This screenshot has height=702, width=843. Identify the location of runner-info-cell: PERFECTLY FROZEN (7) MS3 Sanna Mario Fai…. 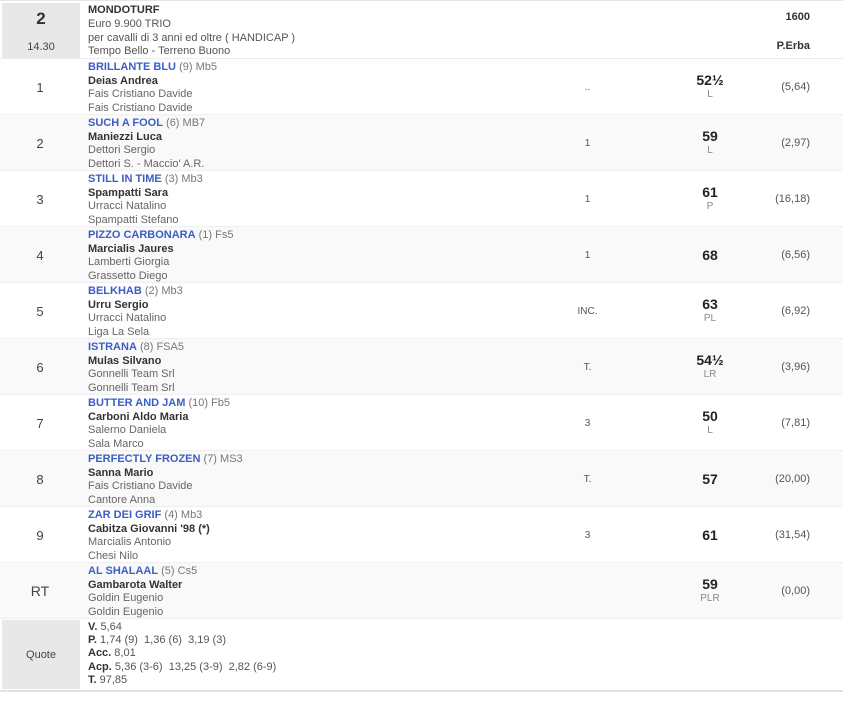
(300, 479).